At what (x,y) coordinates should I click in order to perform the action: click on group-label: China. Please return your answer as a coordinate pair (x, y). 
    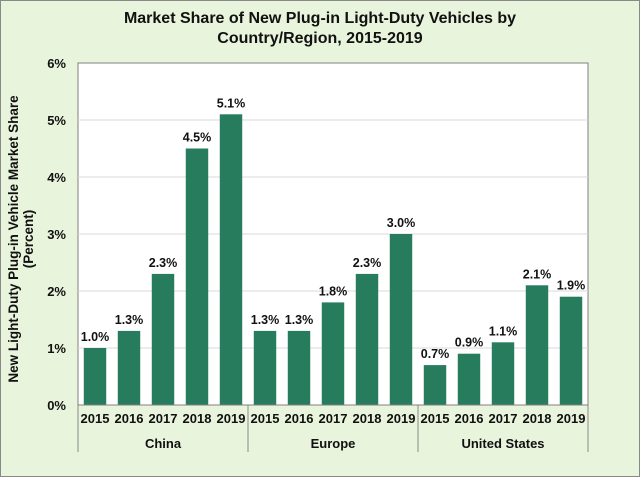
    Looking at the image, I should click on (163, 443).